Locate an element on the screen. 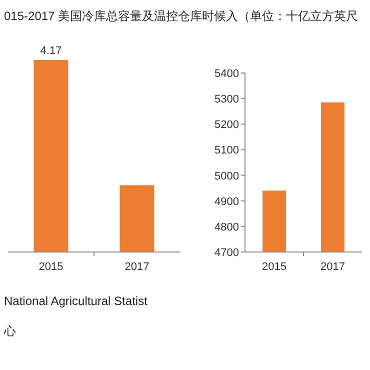 Image resolution: width=370 pixels, height=370 pixels. text: National Agricultural Statist is located at coordinates (76, 301).